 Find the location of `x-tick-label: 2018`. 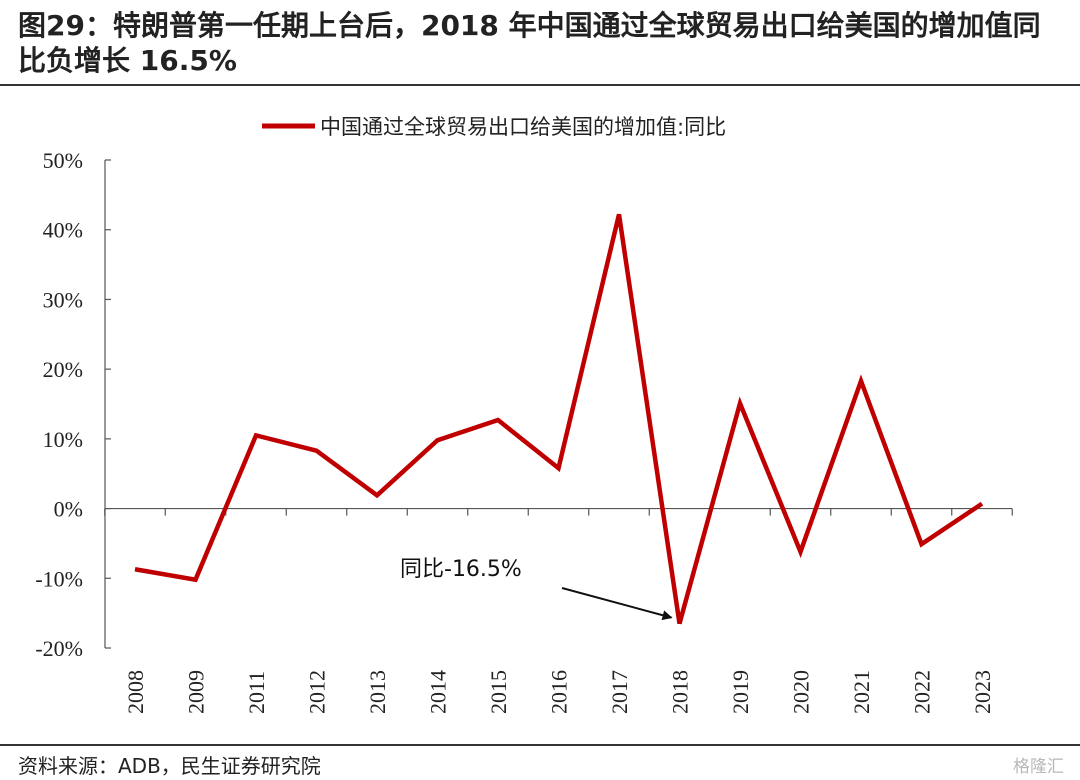

x-tick-label: 2018 is located at coordinates (680, 692).